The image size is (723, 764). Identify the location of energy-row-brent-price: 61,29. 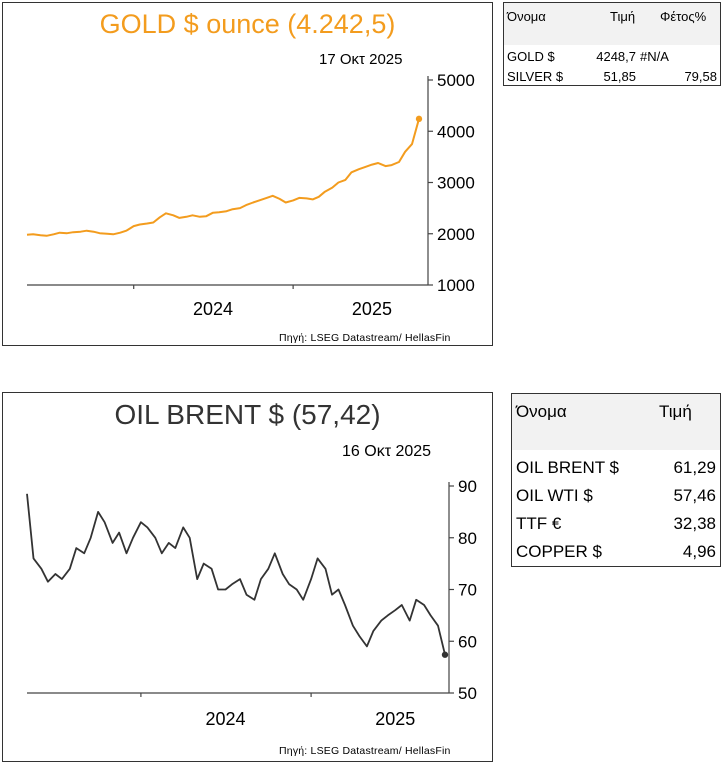
(694, 467).